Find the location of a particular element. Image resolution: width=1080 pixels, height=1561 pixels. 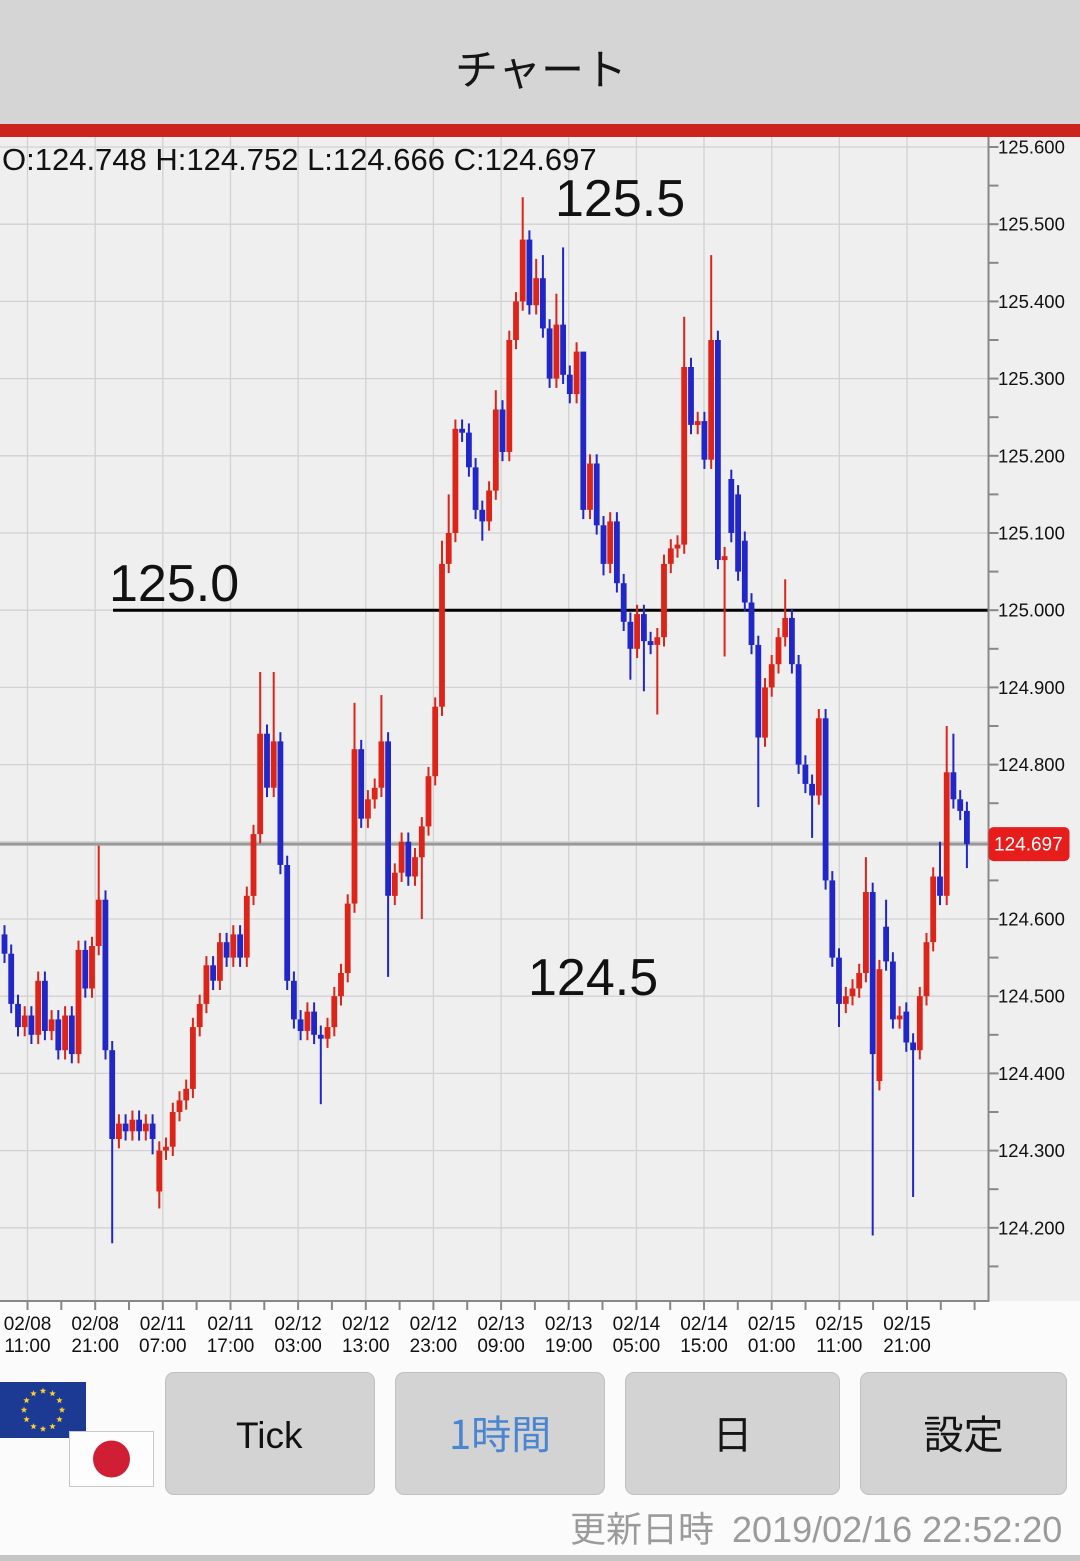

svg-text: 2019/02/16 22:52:20 is located at coordinates (897, 1529).